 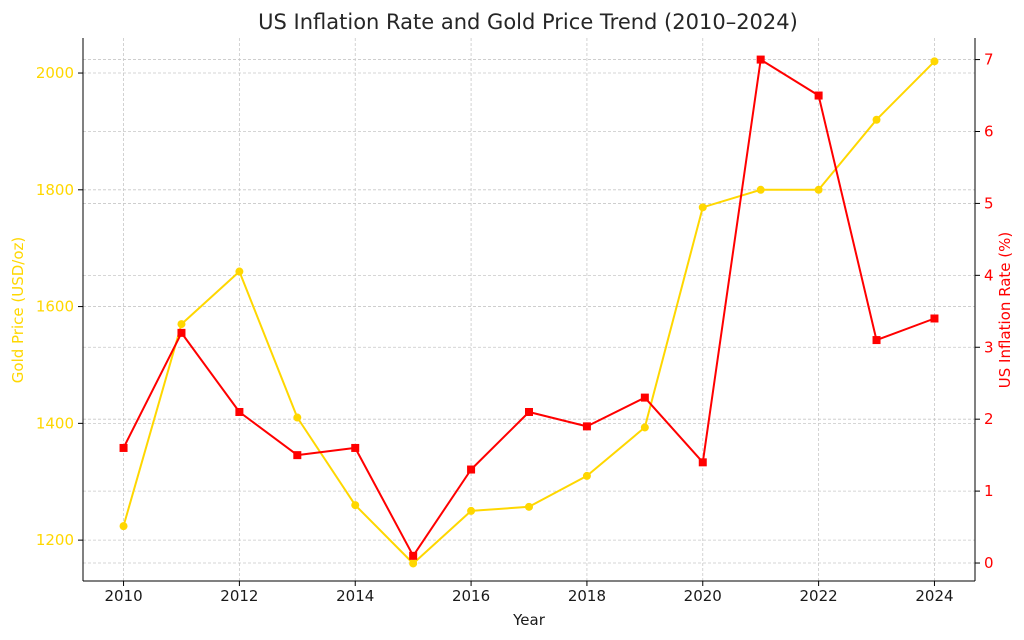 What do you see at coordinates (703, 596) in the screenshot?
I see `x-tick-label: 2020` at bounding box center [703, 596].